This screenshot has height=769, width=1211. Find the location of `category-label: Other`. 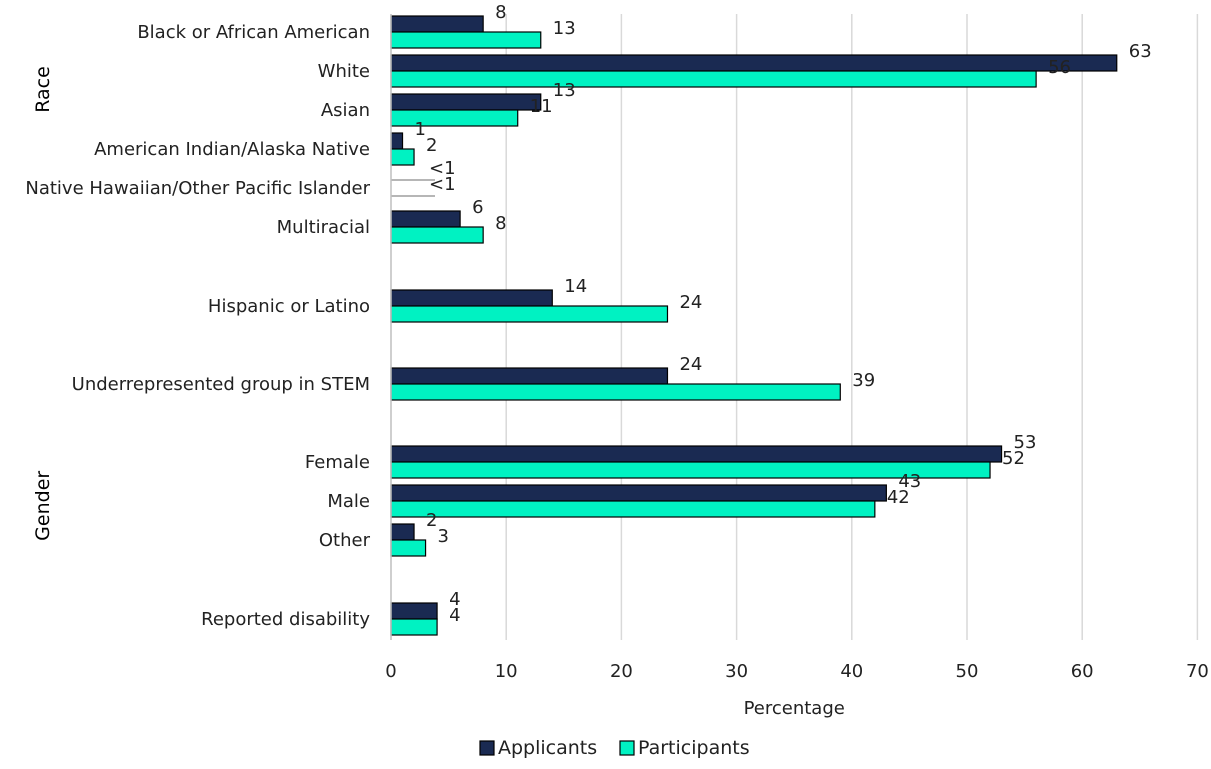

category-label: Other is located at coordinates (345, 540).